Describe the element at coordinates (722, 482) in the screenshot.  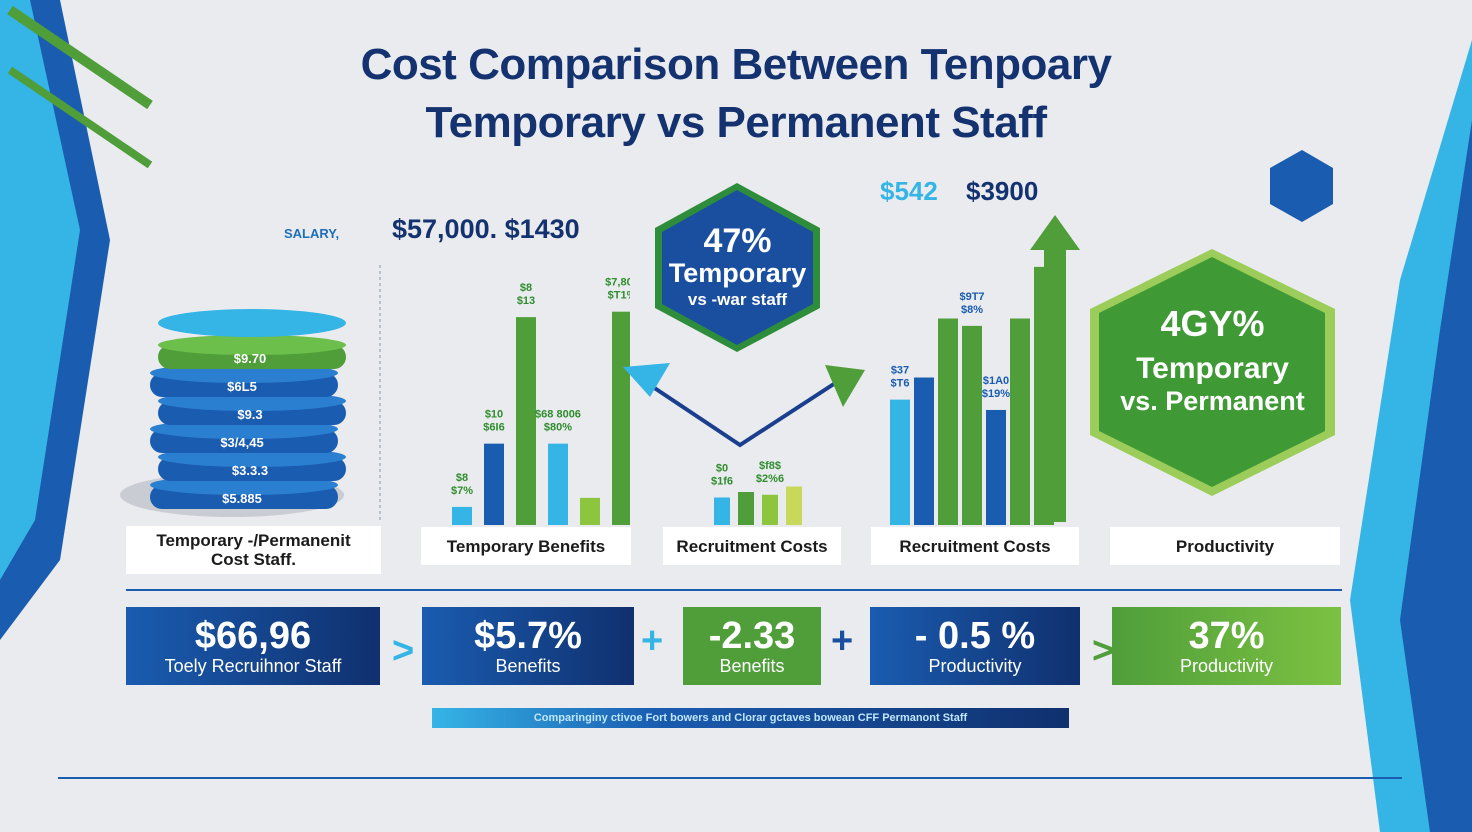
I see `bar-data-label: $1f6` at that location.